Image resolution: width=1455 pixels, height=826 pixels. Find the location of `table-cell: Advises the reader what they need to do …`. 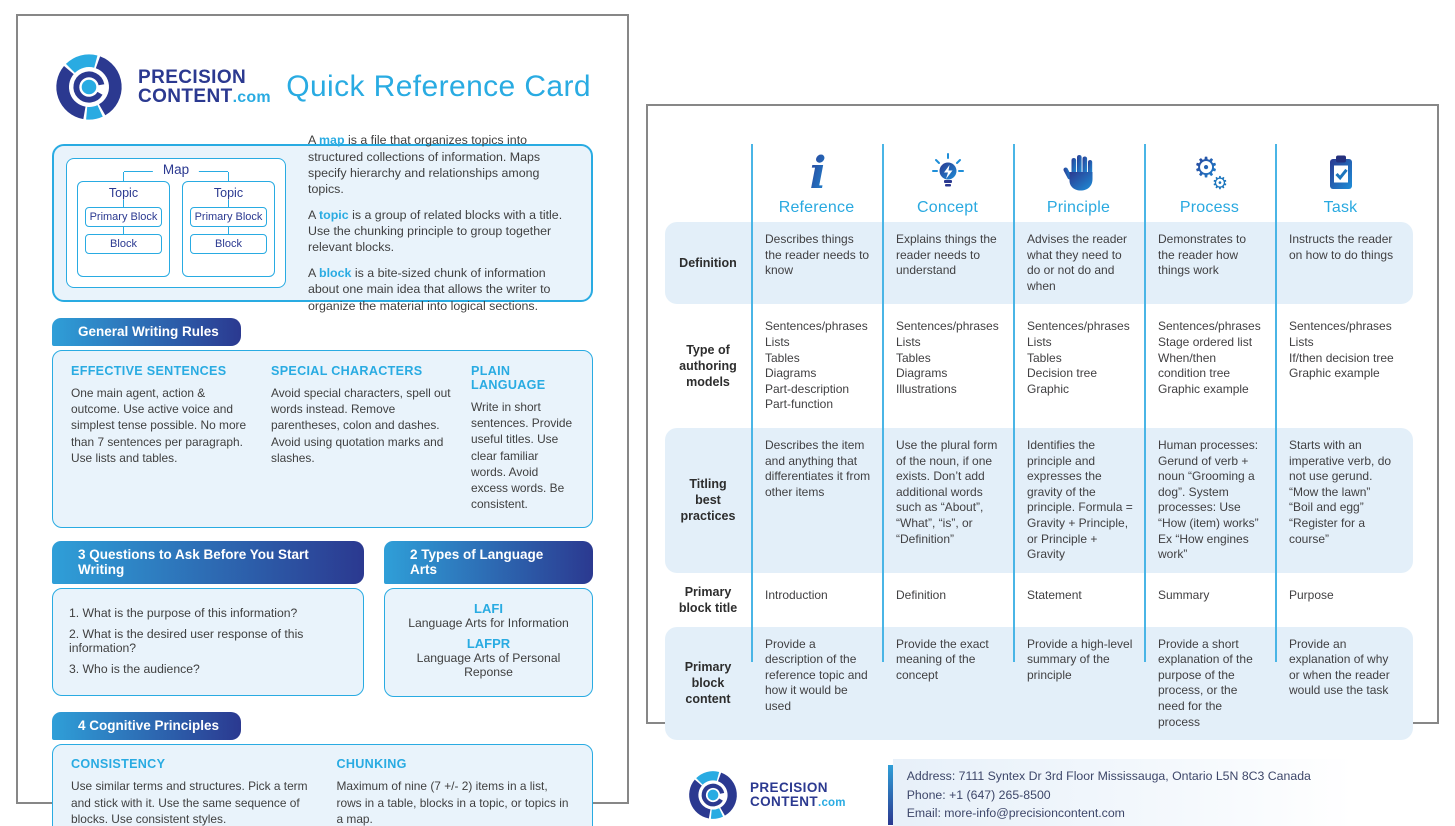

table-cell: Advises the reader what they need to do … is located at coordinates (1077, 262).